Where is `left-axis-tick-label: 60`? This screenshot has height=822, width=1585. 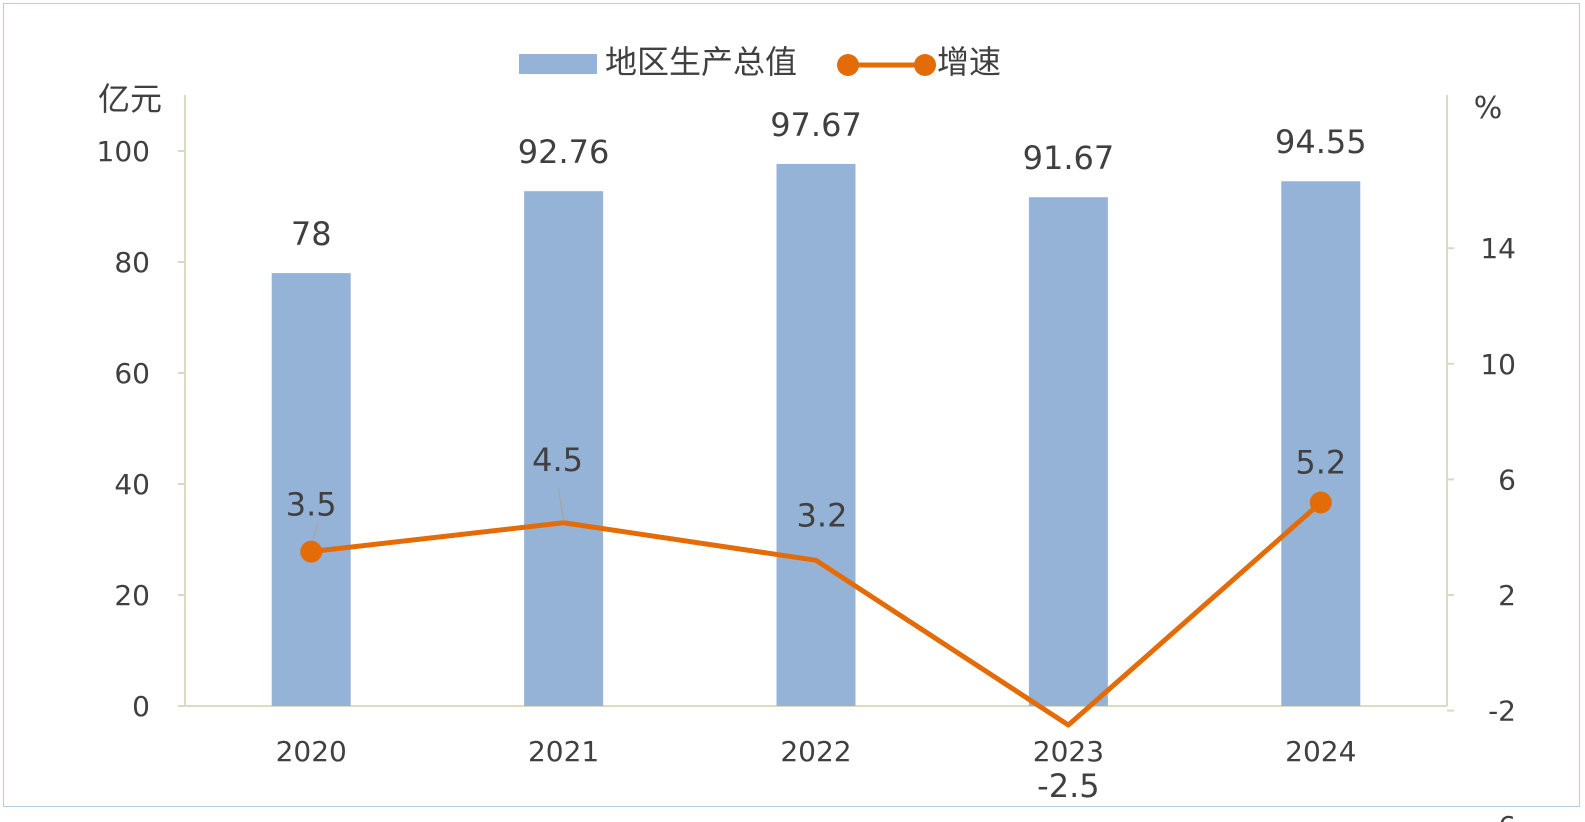 left-axis-tick-label: 60 is located at coordinates (132, 373).